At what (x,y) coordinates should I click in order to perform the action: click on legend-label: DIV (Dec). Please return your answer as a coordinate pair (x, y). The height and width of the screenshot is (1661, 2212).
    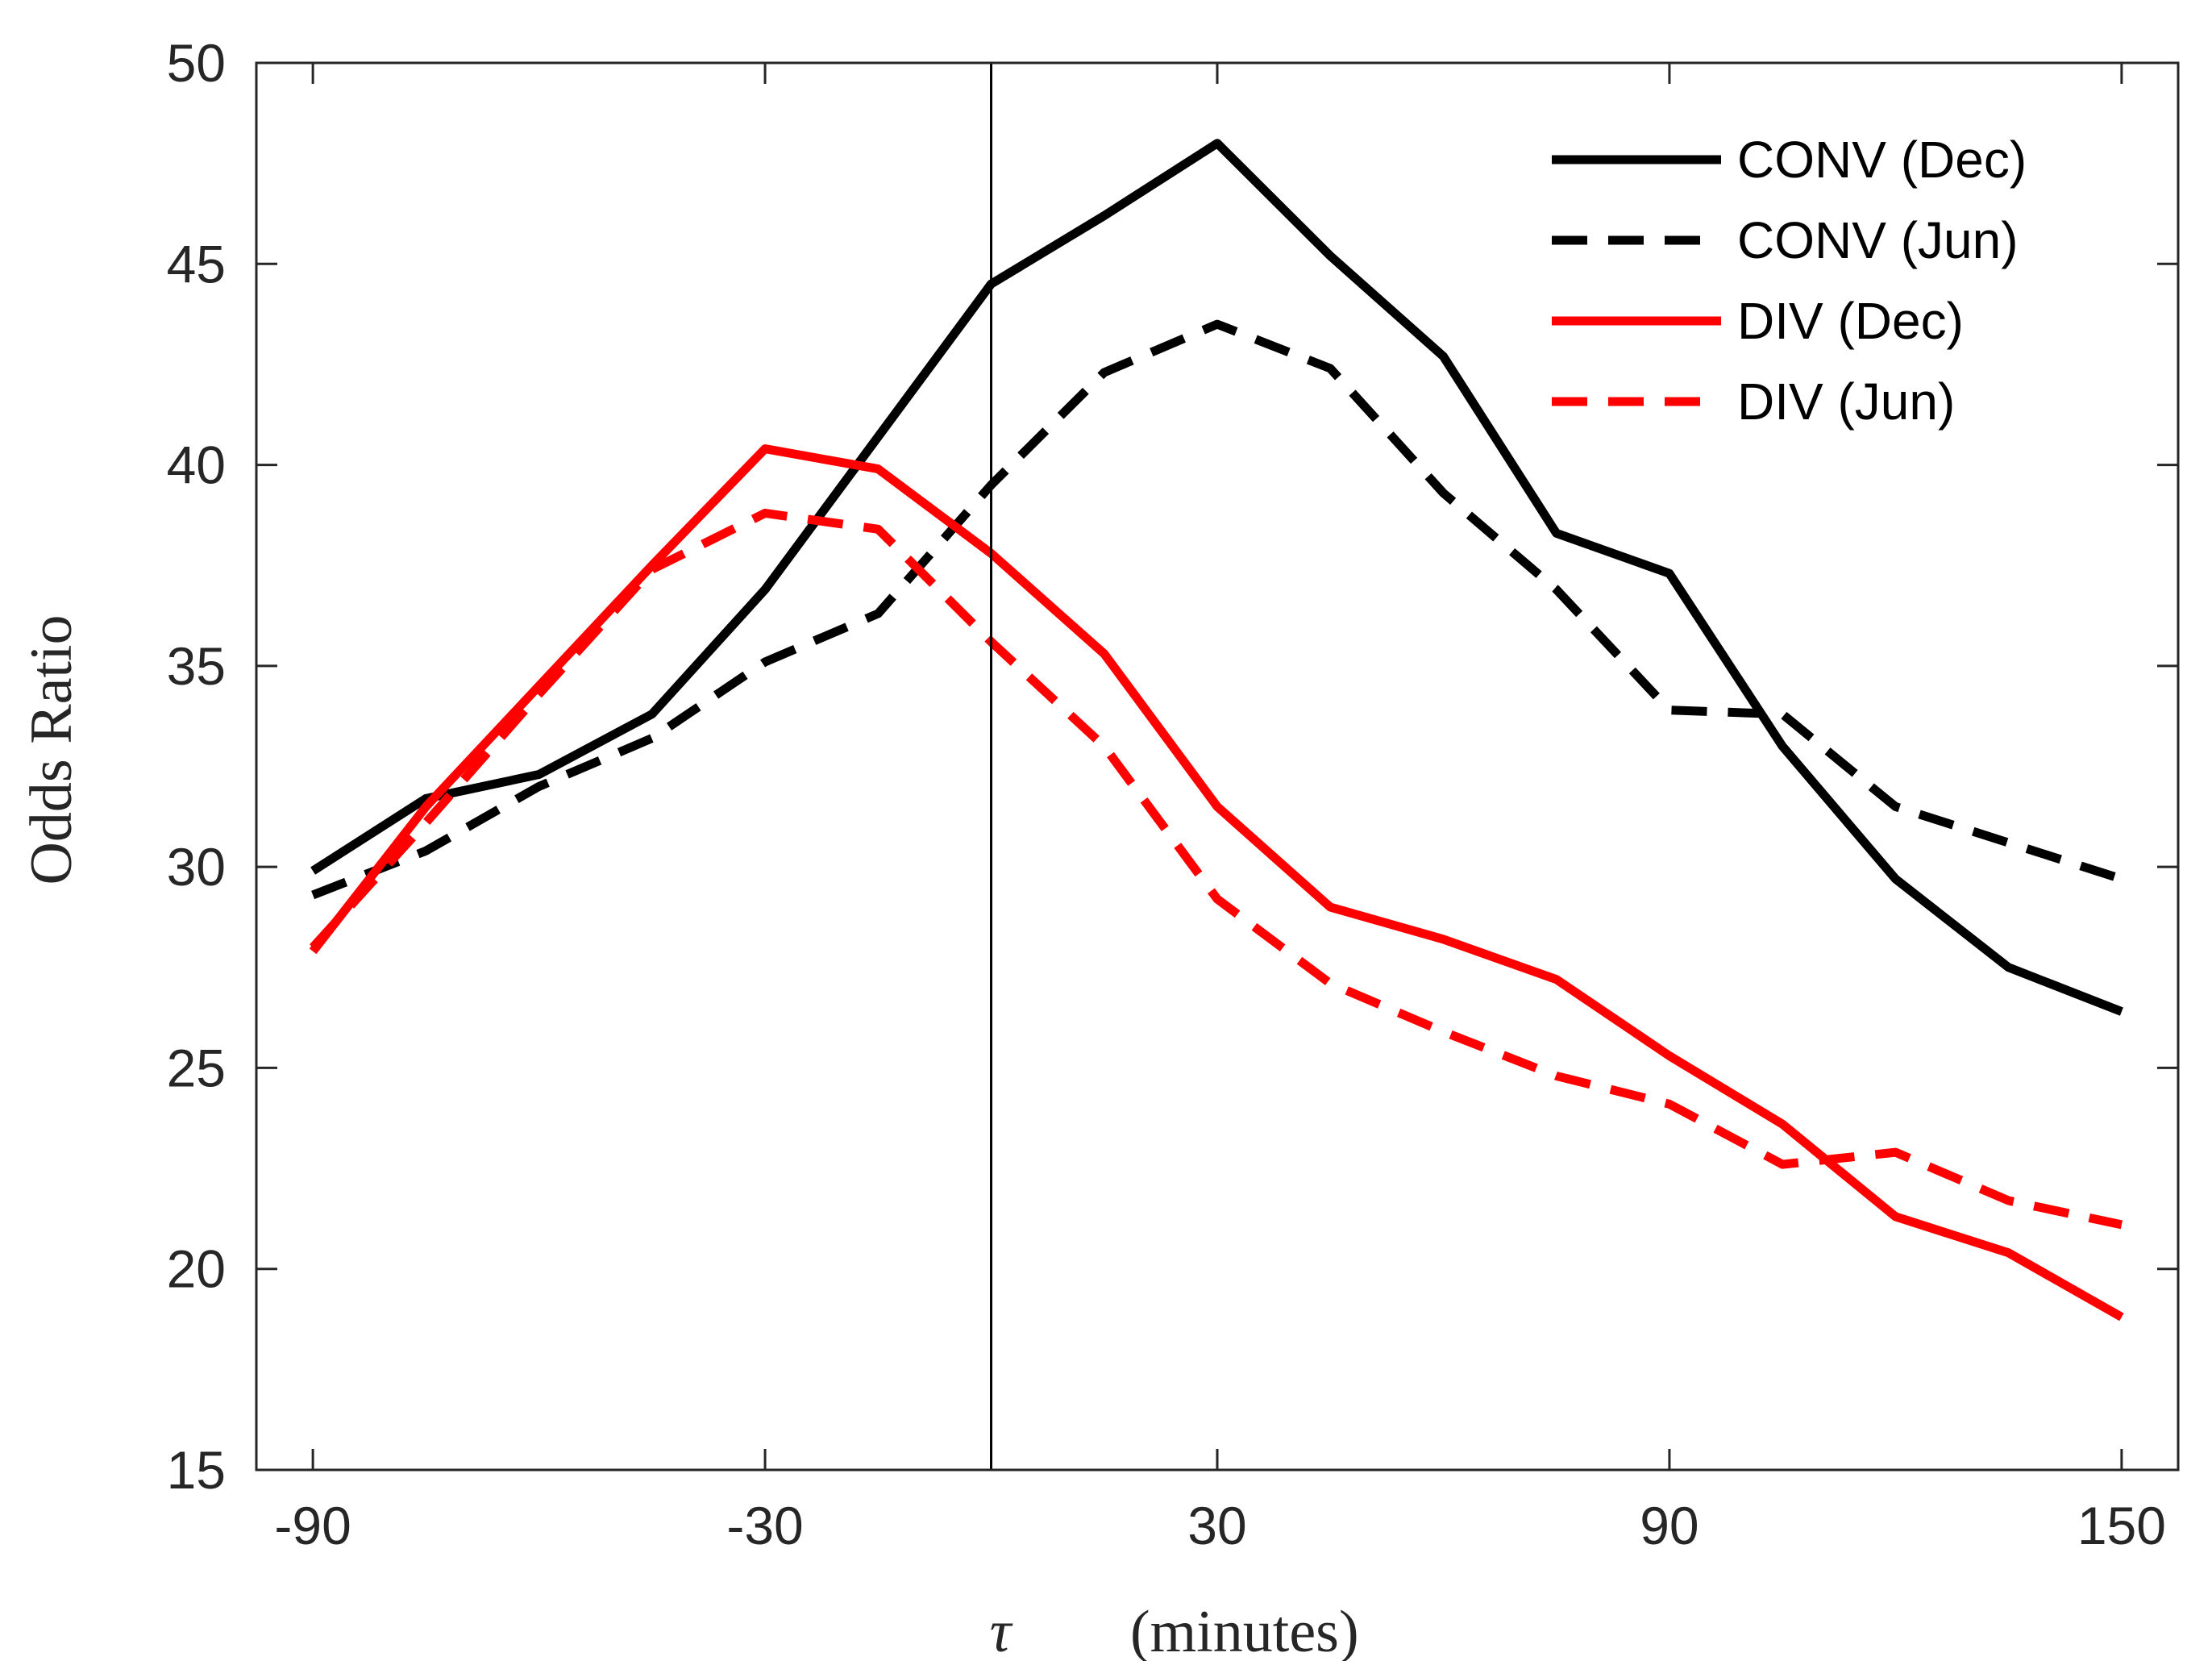
    Looking at the image, I should click on (1850, 321).